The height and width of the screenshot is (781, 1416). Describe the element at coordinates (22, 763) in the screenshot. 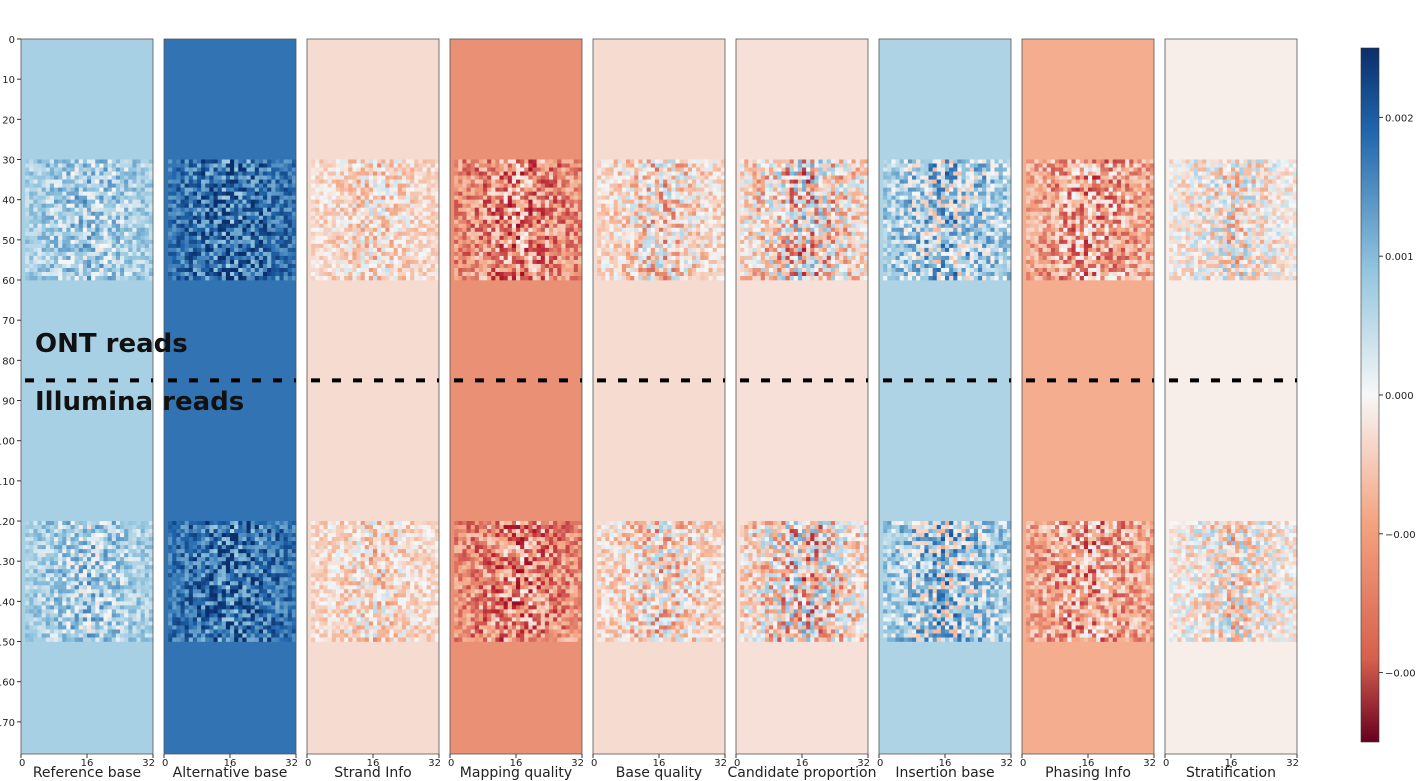

I see `x-tick-label: 0` at that location.